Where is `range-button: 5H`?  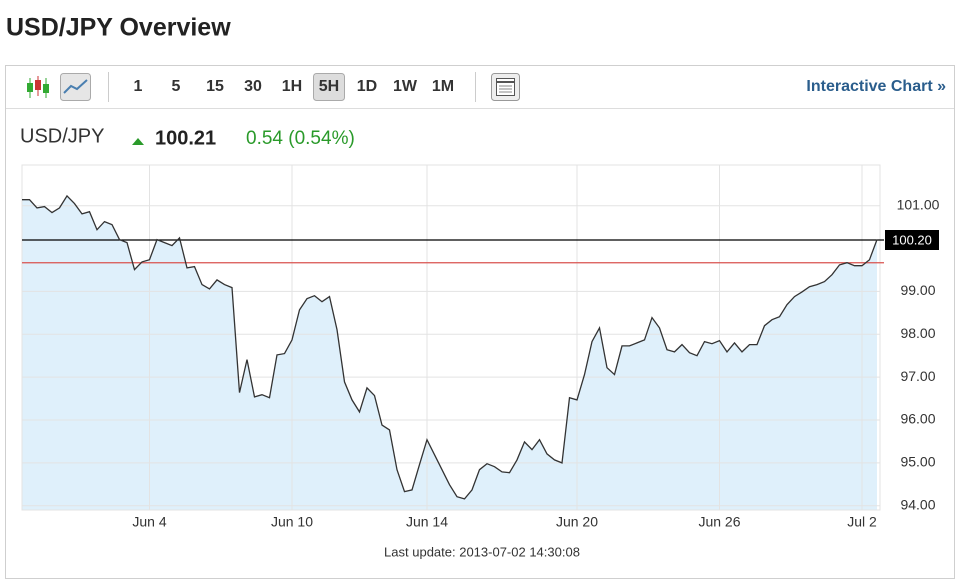
range-button: 5H is located at coordinates (329, 86).